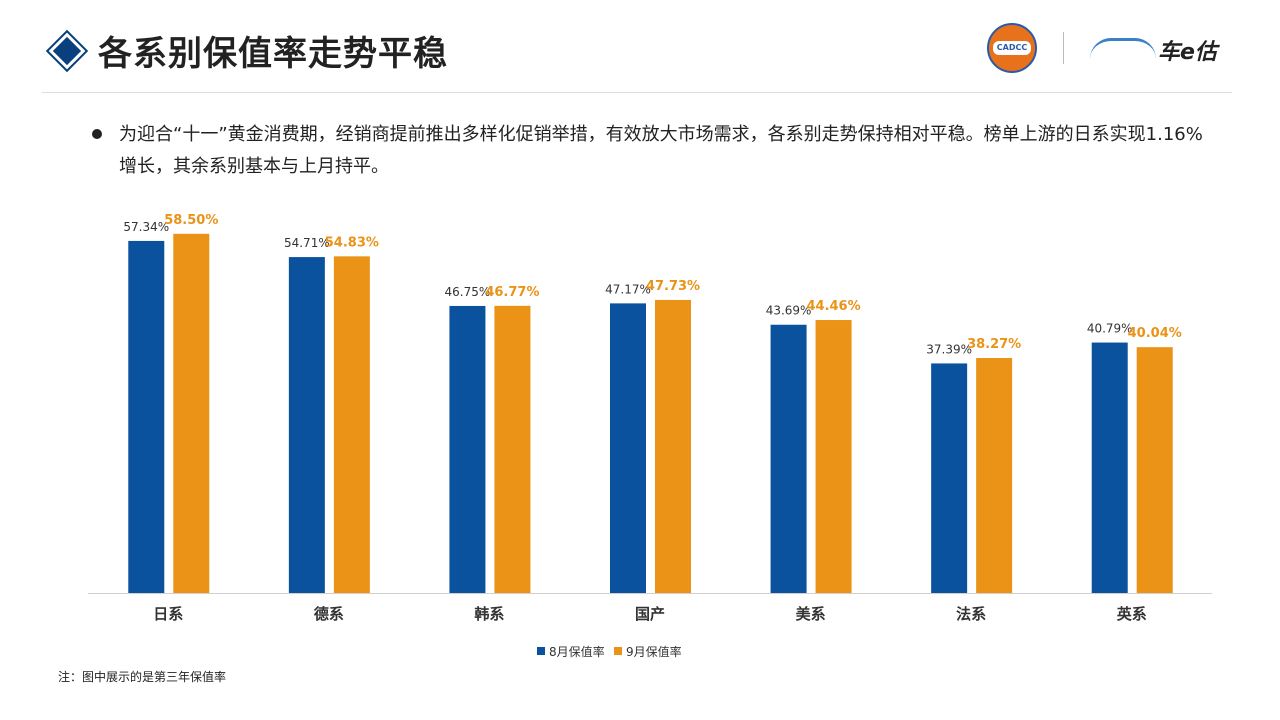 The image size is (1280, 720). I want to click on x-tick-label: 英系, so click(1132, 614).